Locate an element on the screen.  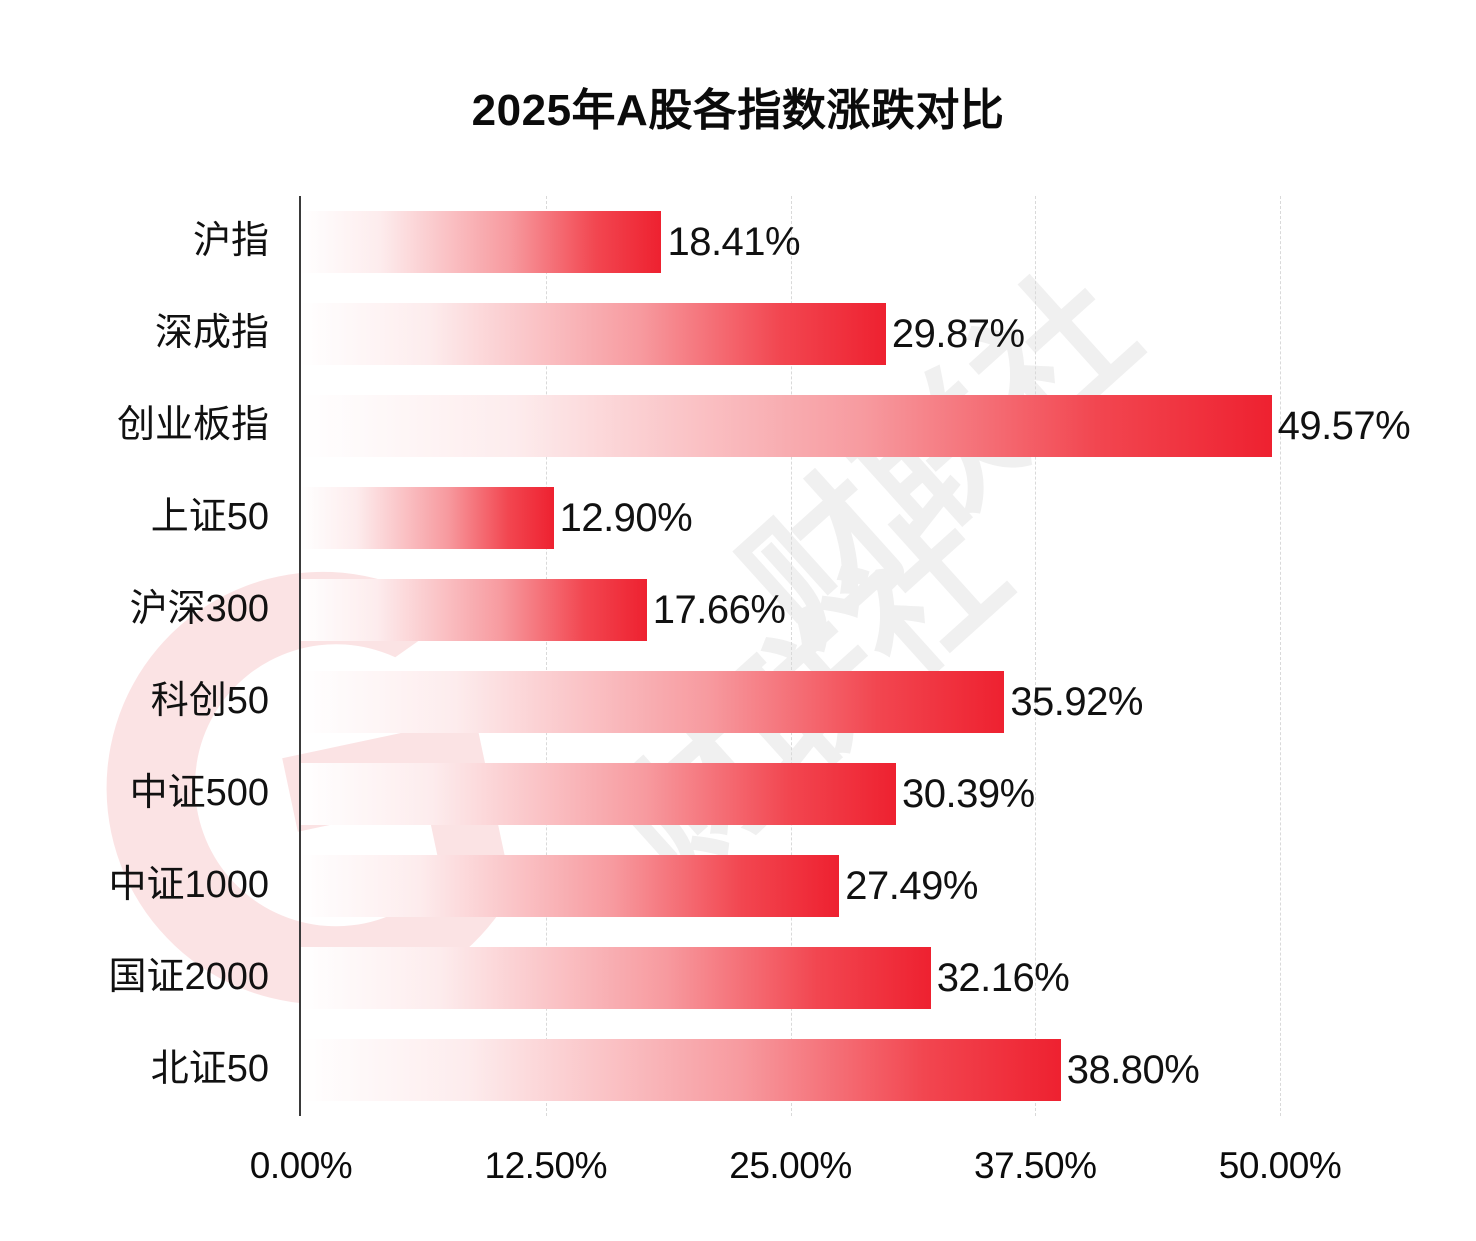
category-label-6: 中证500 is located at coordinates (199, 793).